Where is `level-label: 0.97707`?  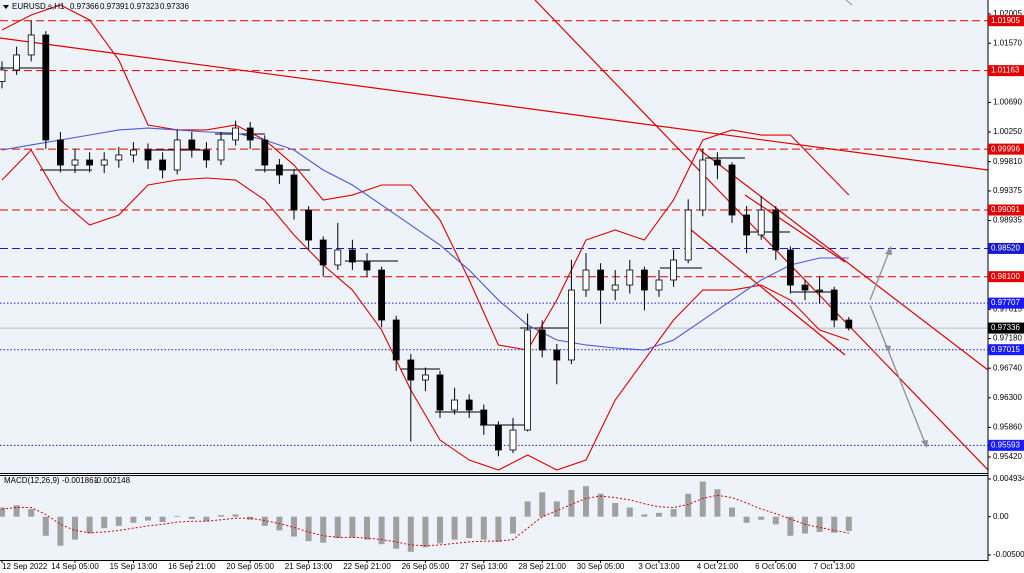
level-label: 0.97707 is located at coordinates (1005, 302).